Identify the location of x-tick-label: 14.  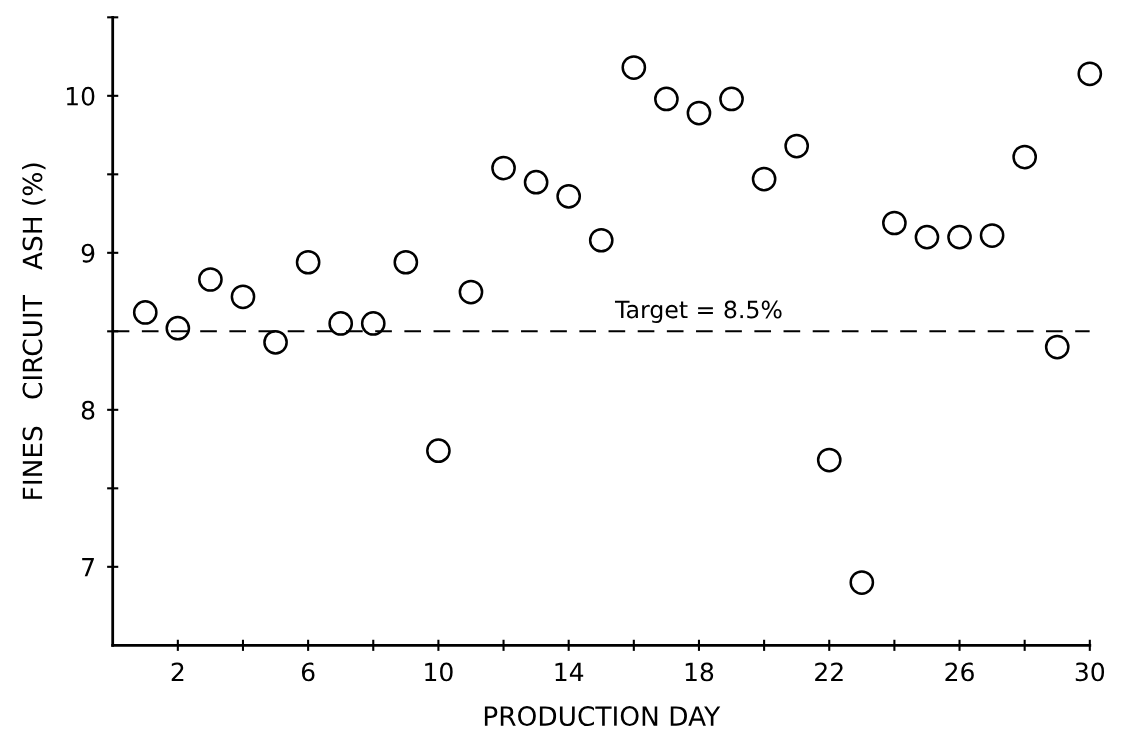
(569, 671).